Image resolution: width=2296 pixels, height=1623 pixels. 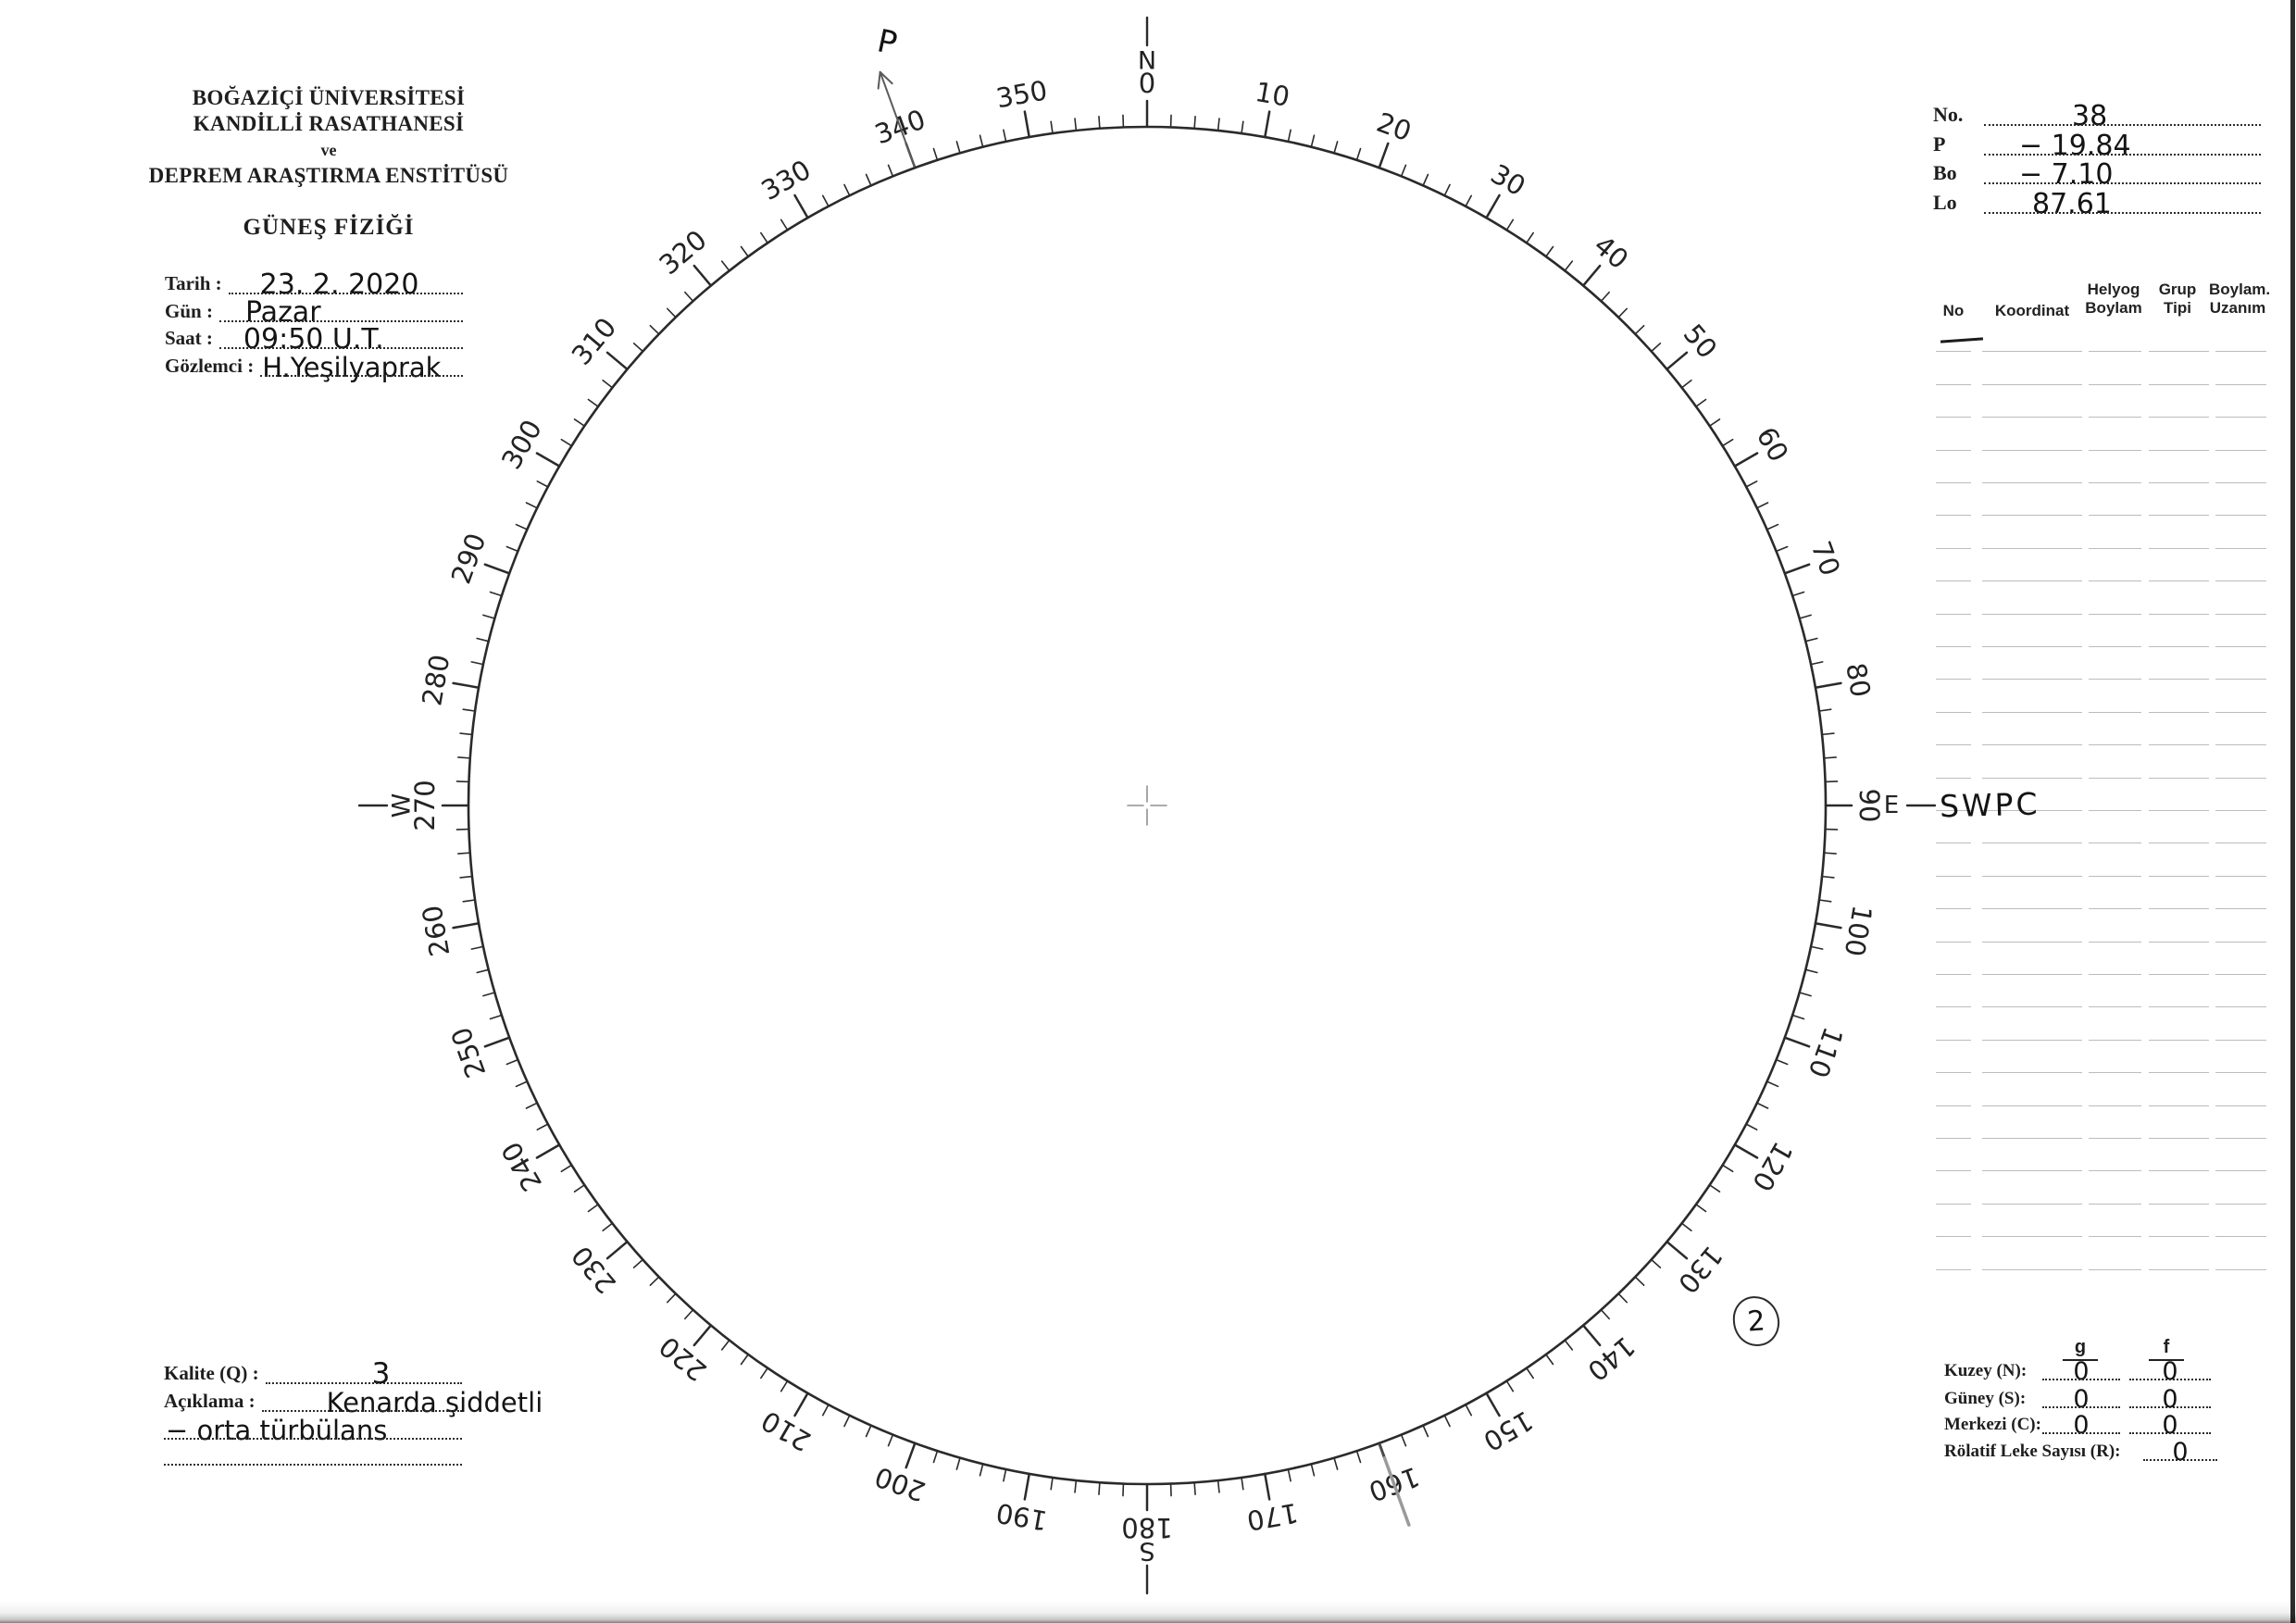 I want to click on center-crosshair, so click(x=1147, y=805).